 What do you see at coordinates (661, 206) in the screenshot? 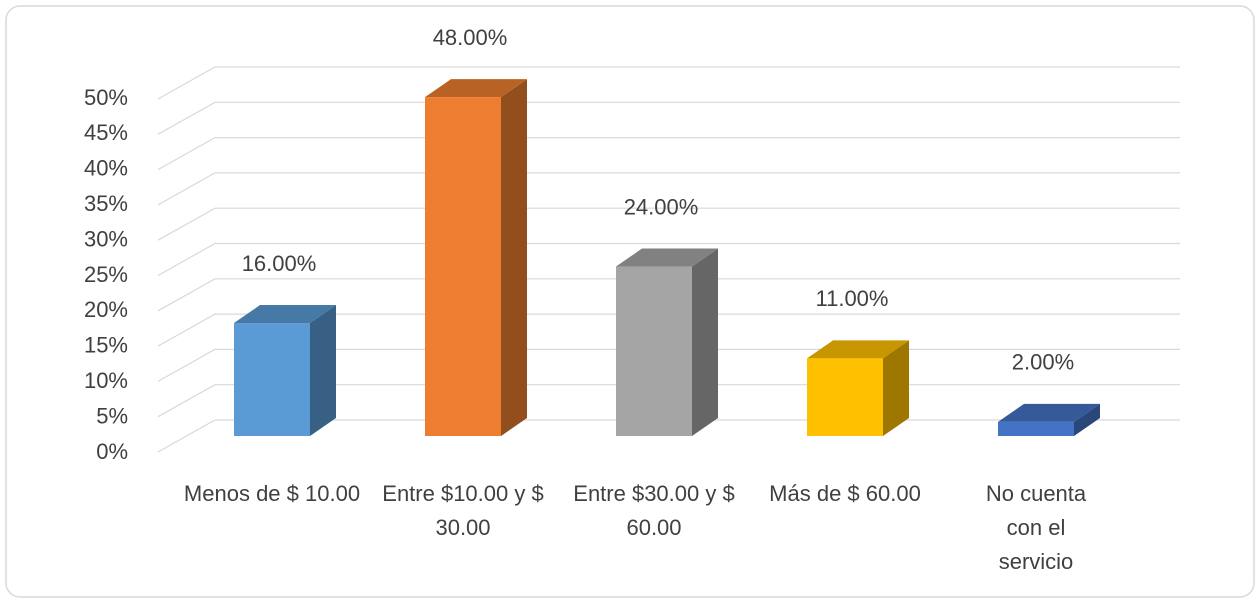
I see `data-label: 24.00%` at bounding box center [661, 206].